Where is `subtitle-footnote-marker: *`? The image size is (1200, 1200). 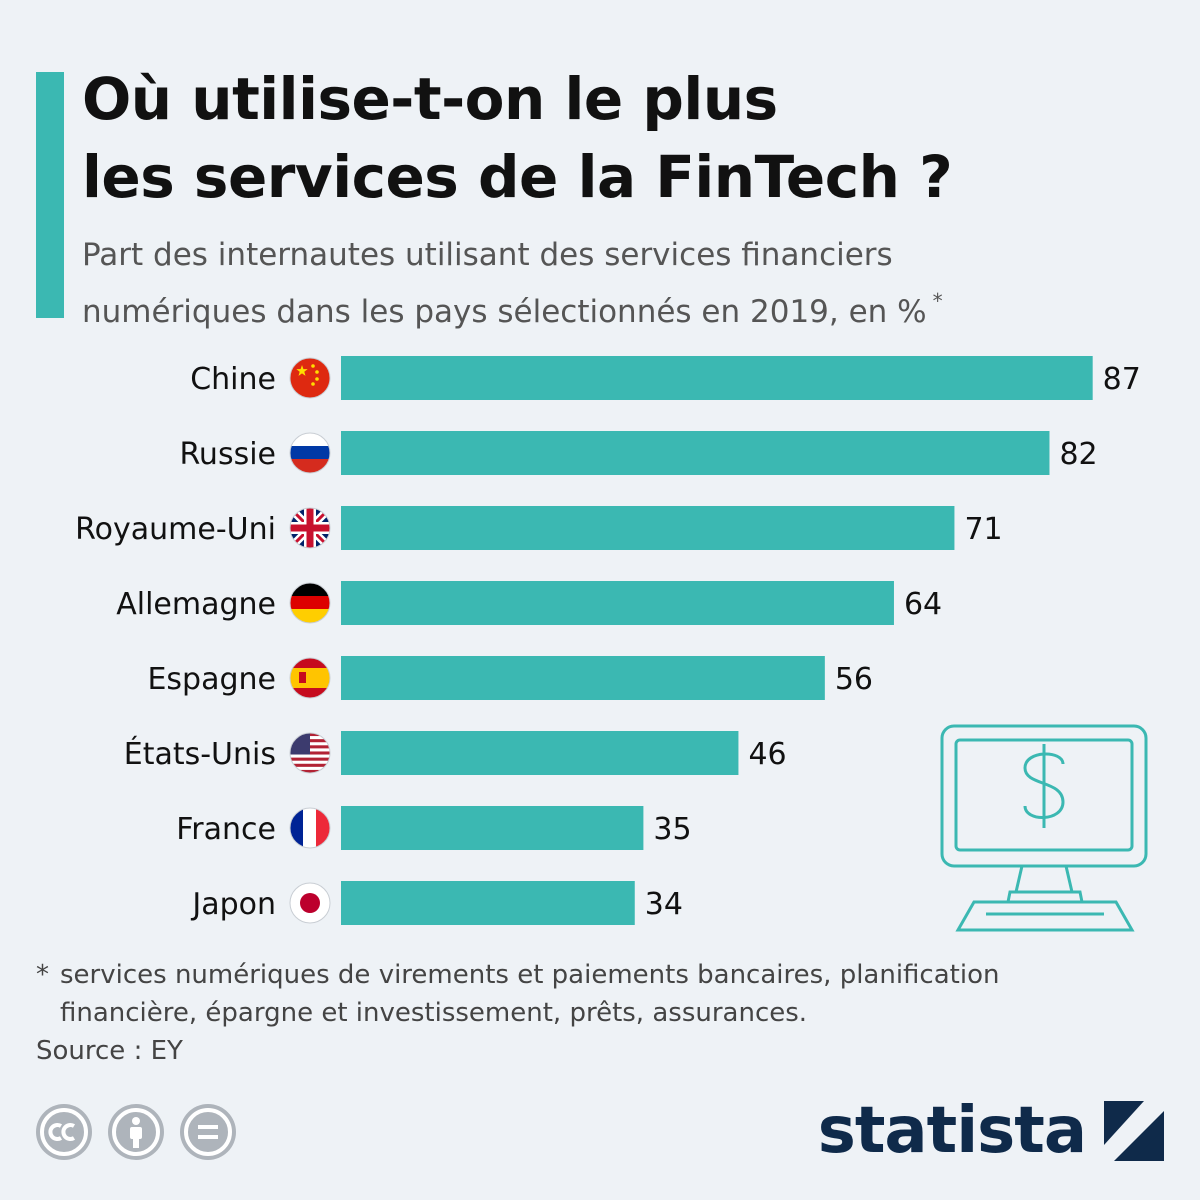
subtitle-footnote-marker: * is located at coordinates (937, 301).